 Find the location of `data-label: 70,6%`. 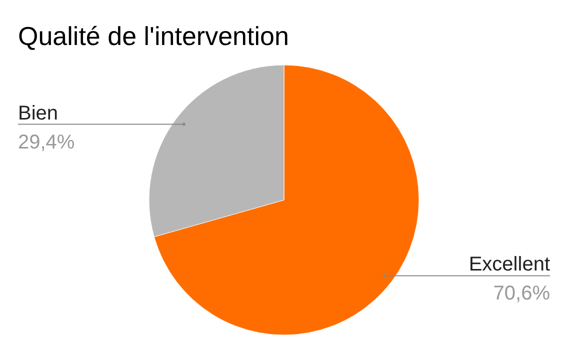

data-label: 70,6% is located at coordinates (521, 293).